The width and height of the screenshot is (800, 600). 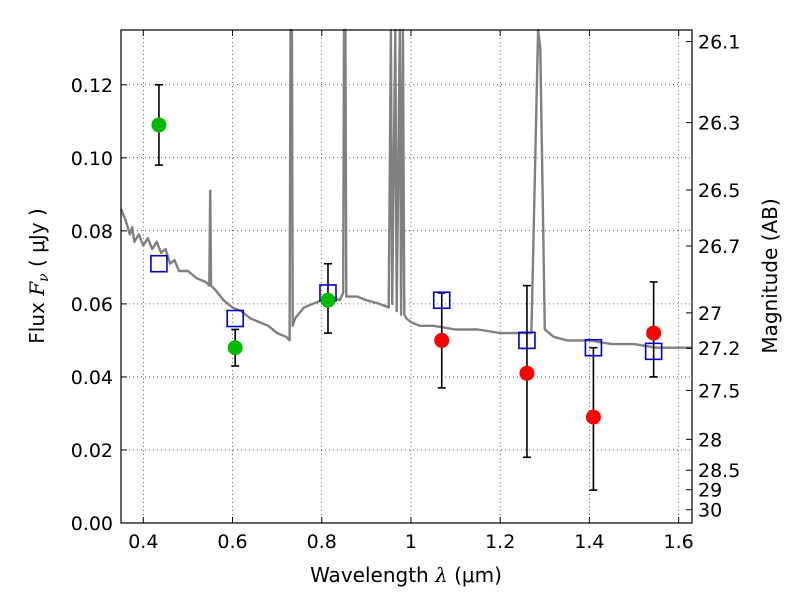 What do you see at coordinates (719, 43) in the screenshot?
I see `y2-tick-label: 26.1` at bounding box center [719, 43].